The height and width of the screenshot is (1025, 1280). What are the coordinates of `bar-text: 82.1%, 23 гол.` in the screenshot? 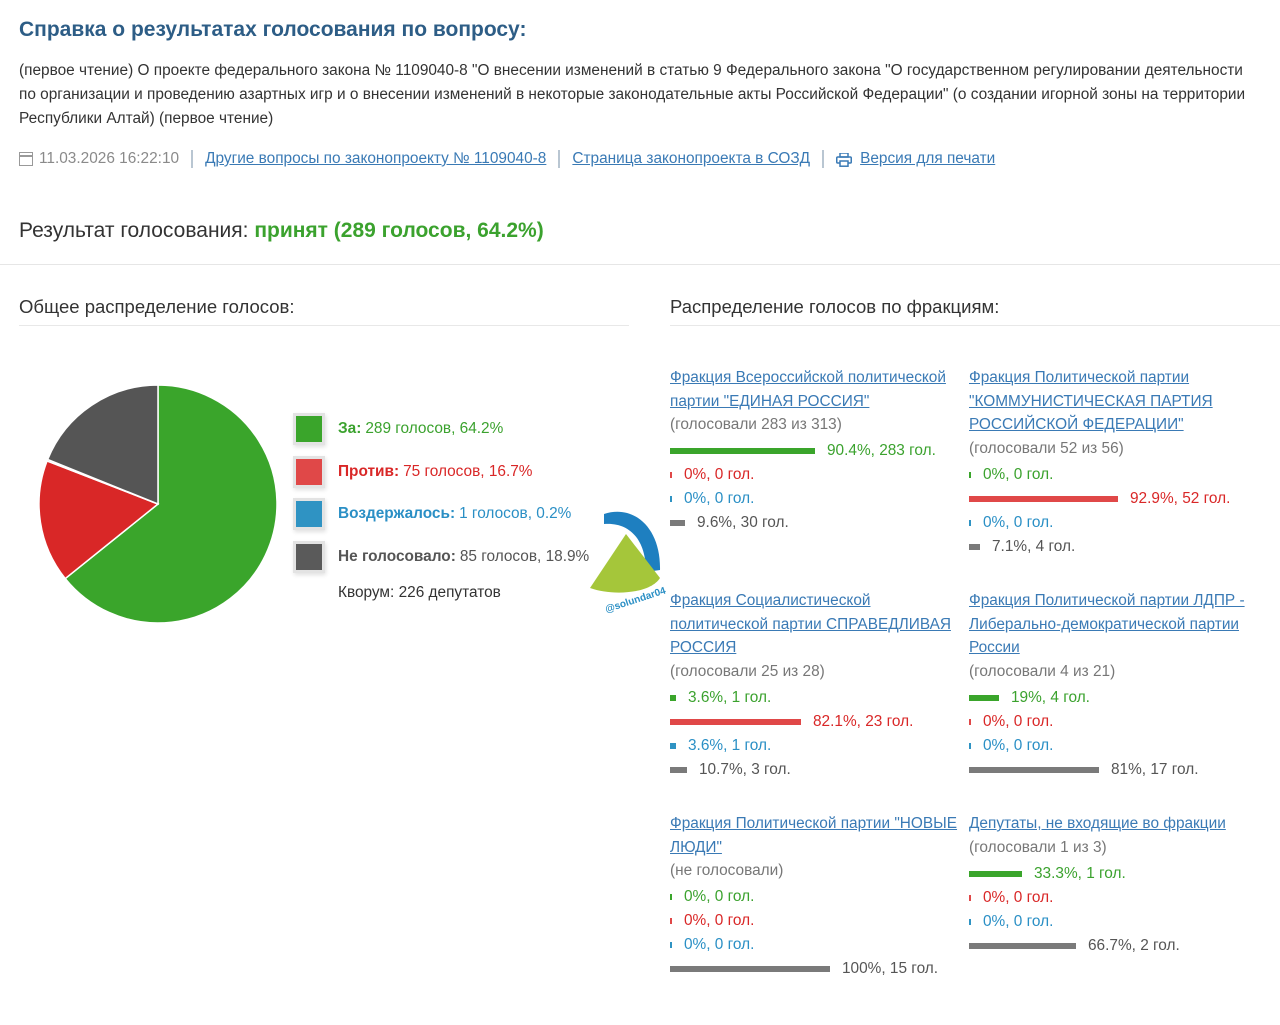 It's located at (863, 721).